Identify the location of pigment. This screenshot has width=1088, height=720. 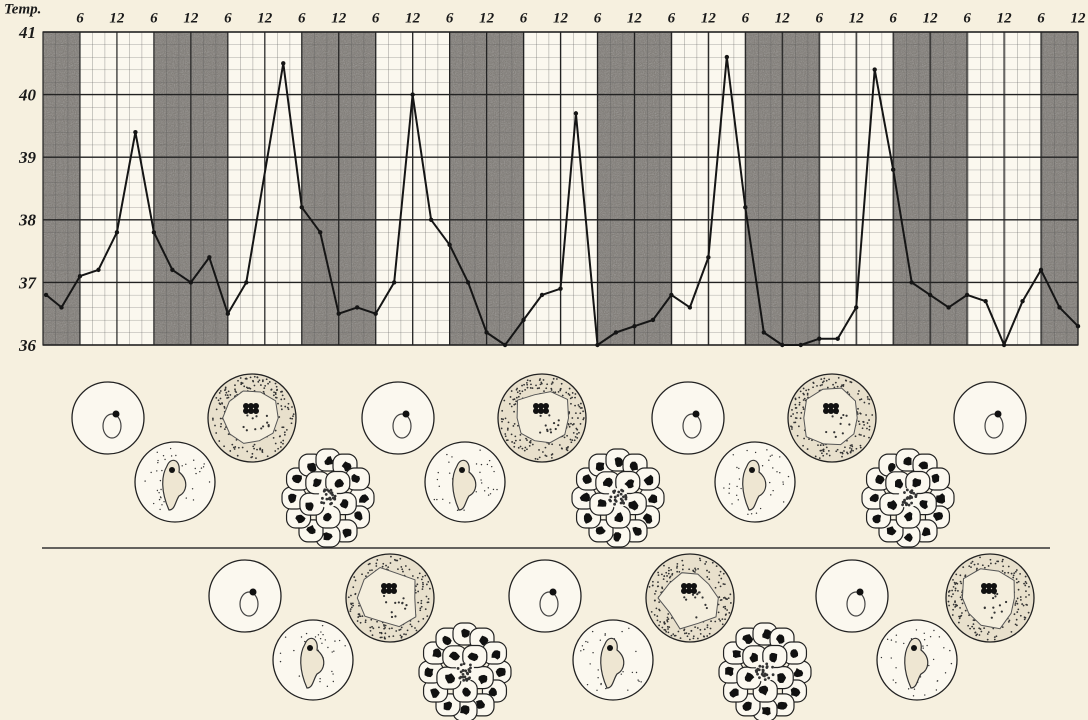
(246, 406).